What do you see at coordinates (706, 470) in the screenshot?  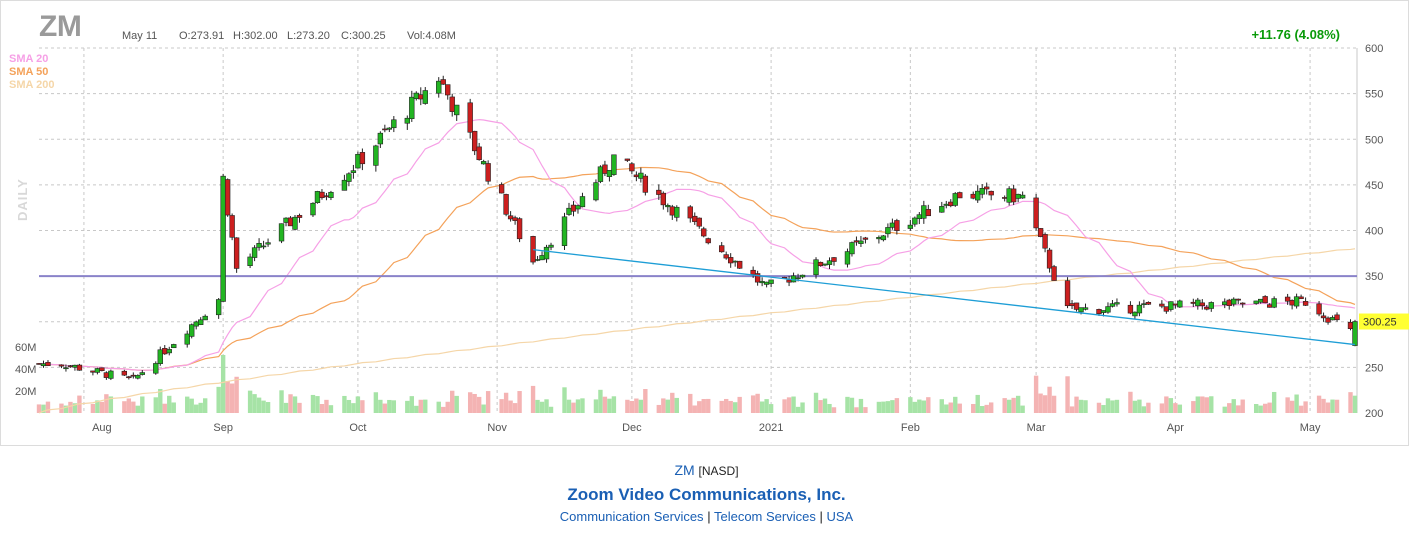 I see `footer-symbol-line: ZM [NASD]` at bounding box center [706, 470].